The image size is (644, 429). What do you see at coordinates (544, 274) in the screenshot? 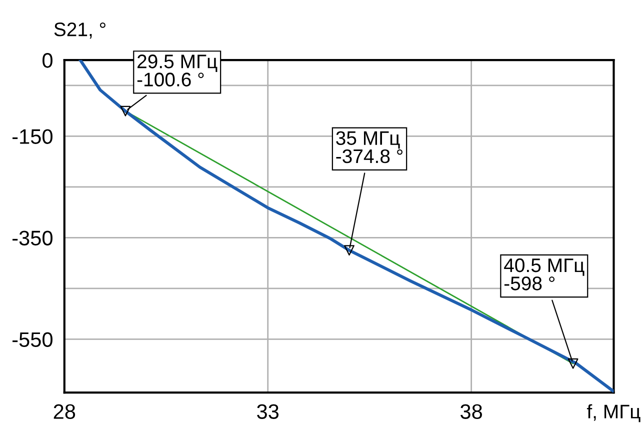
I see `annotation: 40.5 МГц -598 °` at bounding box center [544, 274].